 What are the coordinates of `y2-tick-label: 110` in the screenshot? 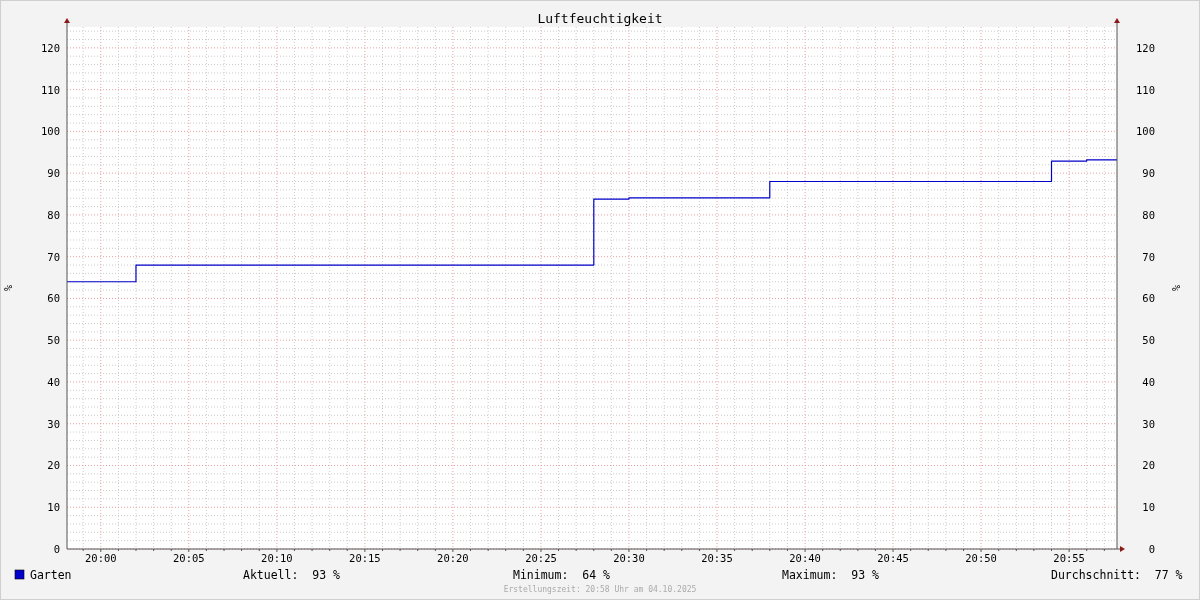 It's located at (1145, 89).